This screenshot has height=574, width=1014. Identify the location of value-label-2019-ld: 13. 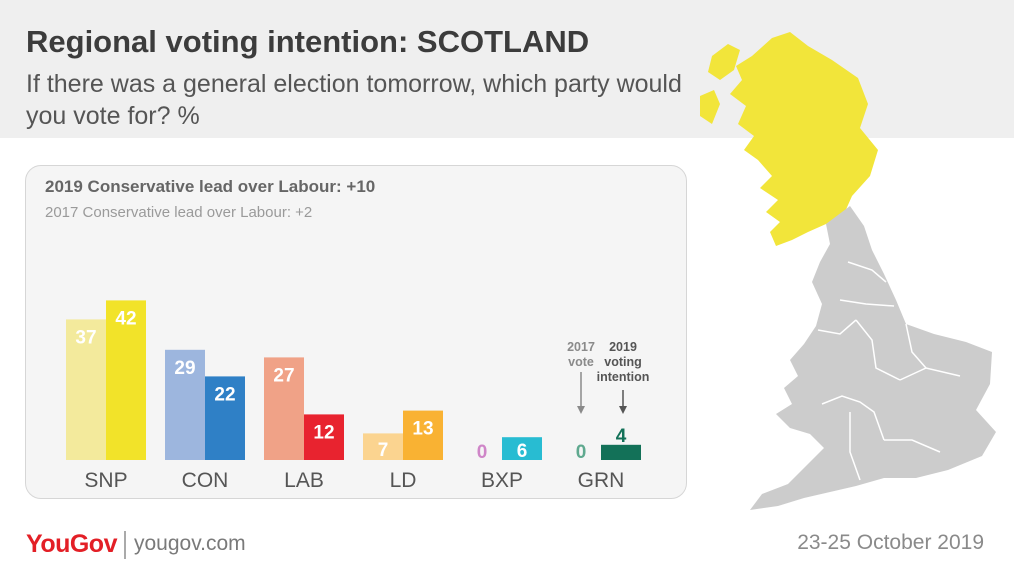
(422, 429).